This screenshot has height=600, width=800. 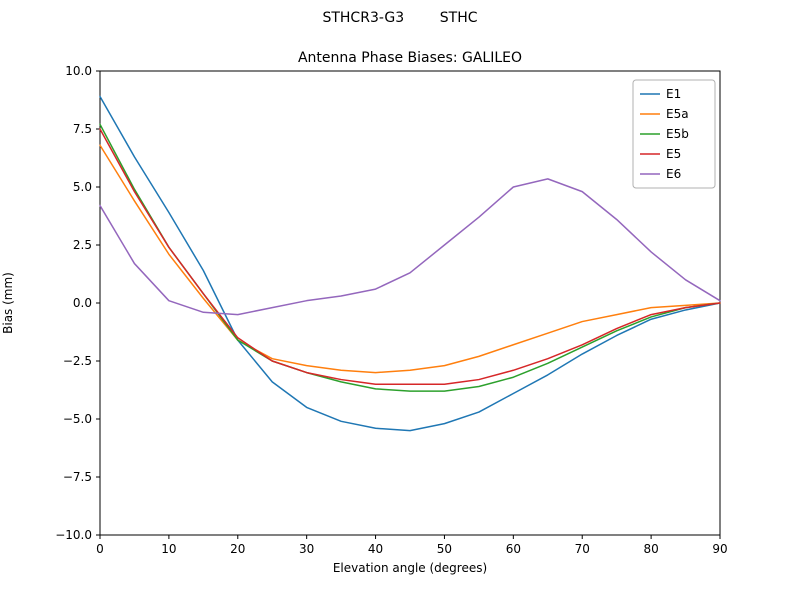 What do you see at coordinates (673, 94) in the screenshot?
I see `legend-label-E1: E1` at bounding box center [673, 94].